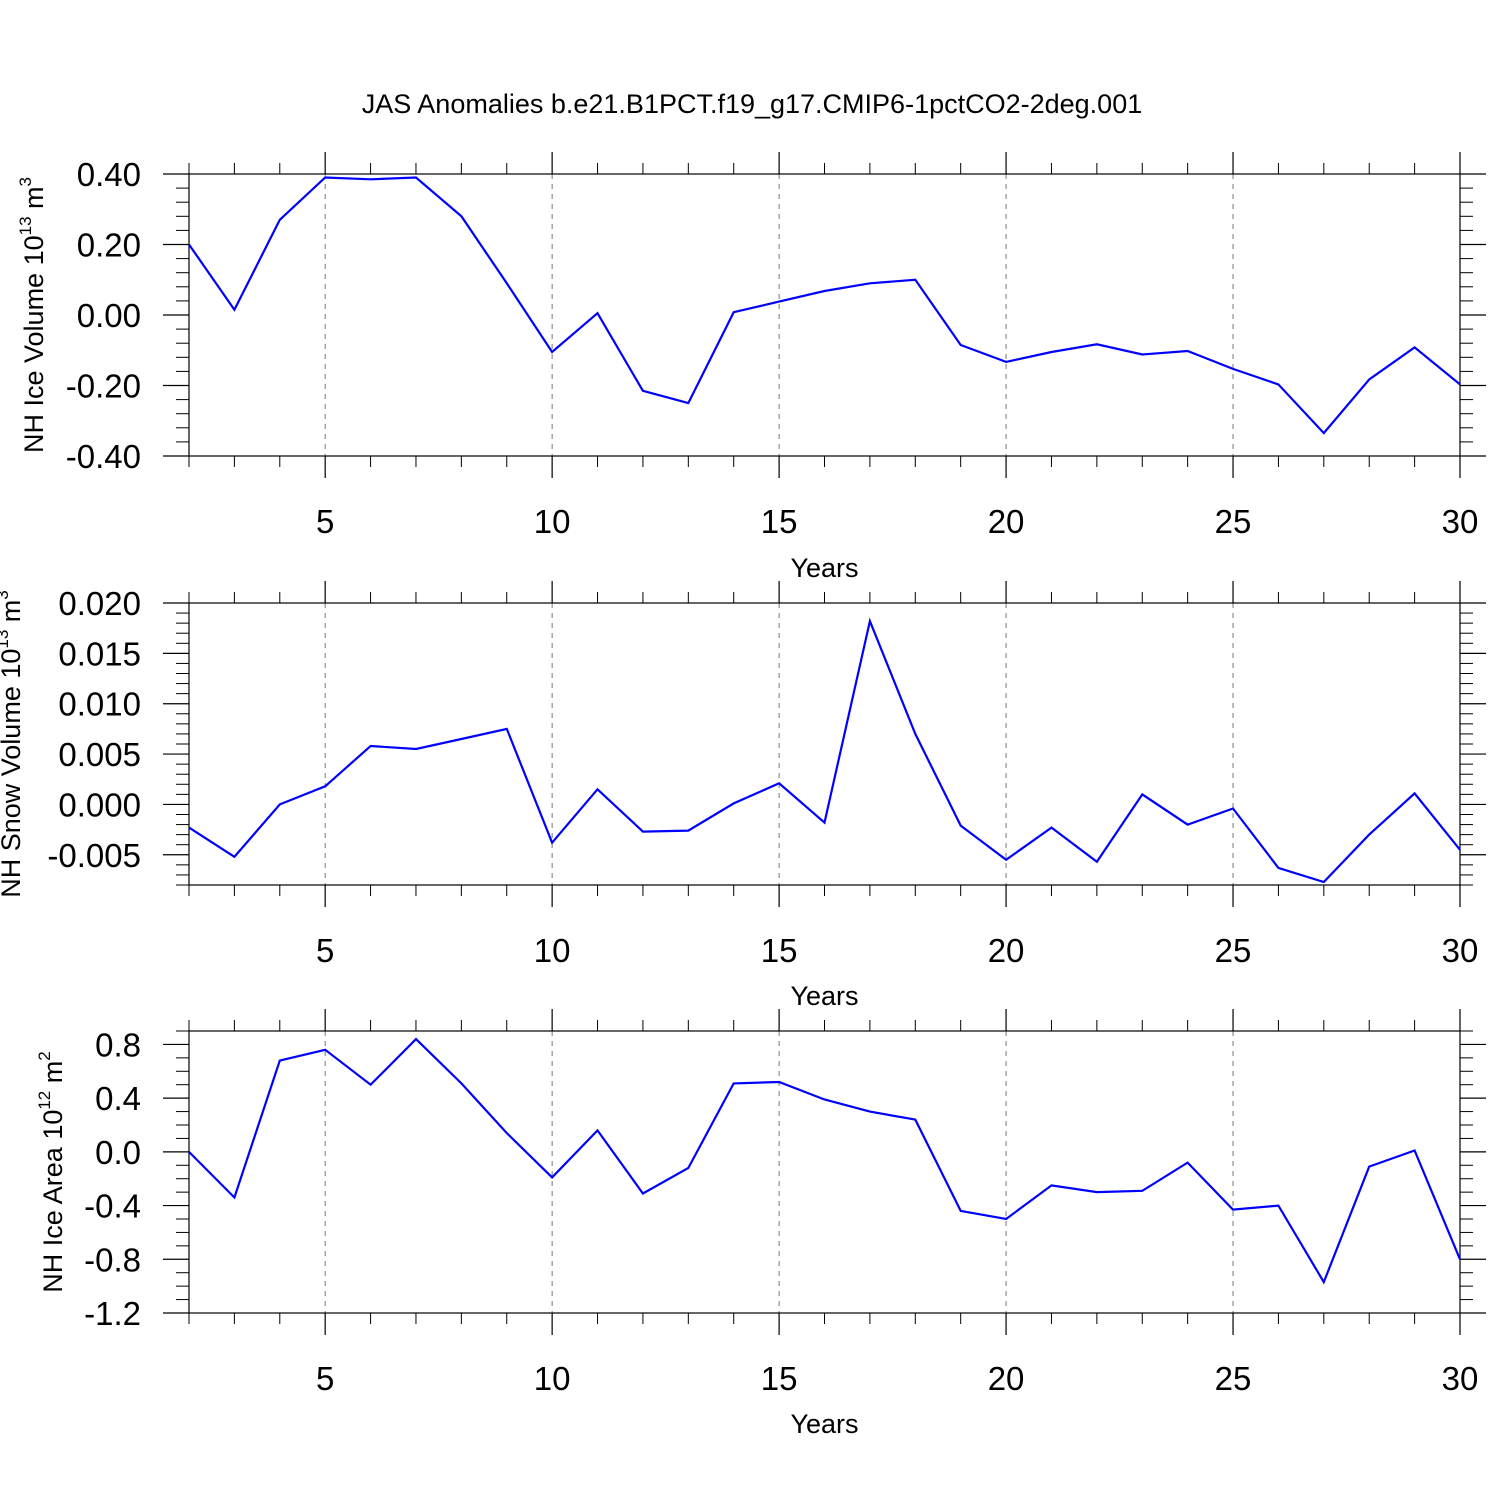  I want to click on y-axis-label: NH Ice Area 1012 m2, so click(51, 1171).